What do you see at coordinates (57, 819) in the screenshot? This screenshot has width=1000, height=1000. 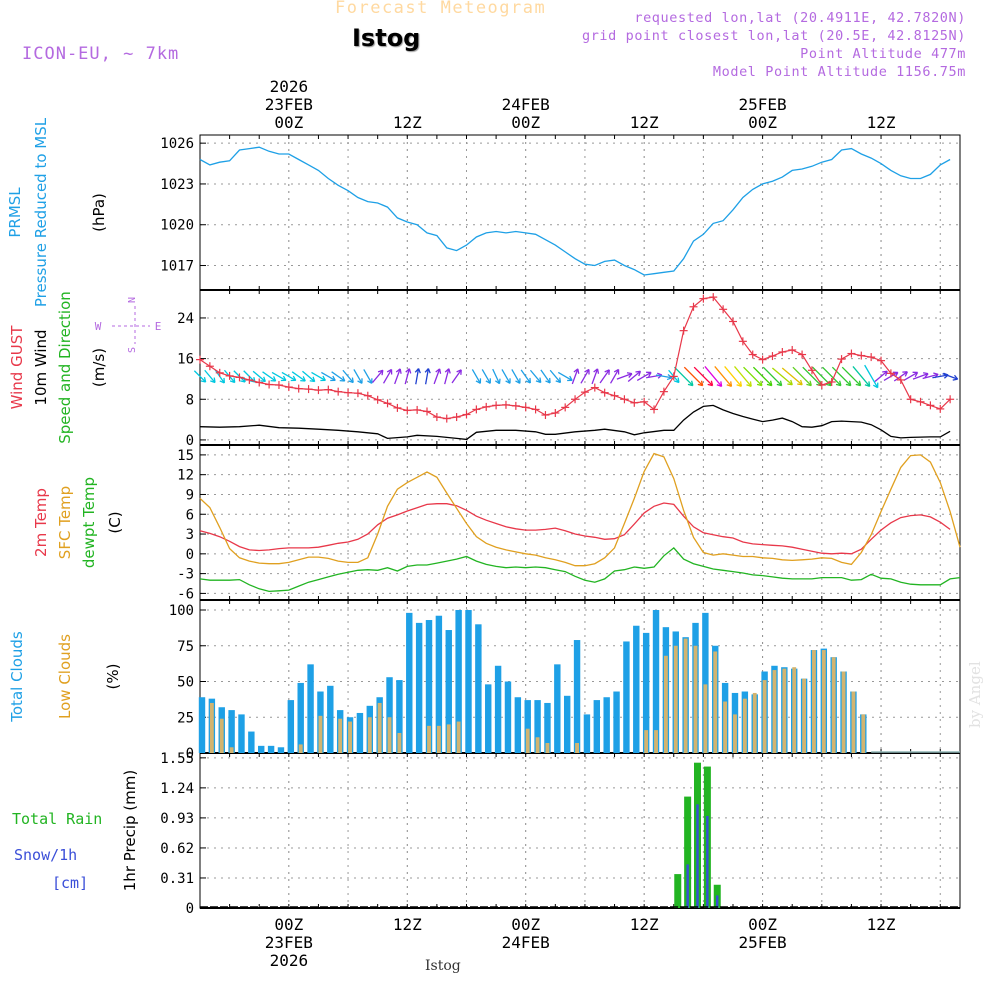 I see `rain-legend-label: Total Rain` at bounding box center [57, 819].